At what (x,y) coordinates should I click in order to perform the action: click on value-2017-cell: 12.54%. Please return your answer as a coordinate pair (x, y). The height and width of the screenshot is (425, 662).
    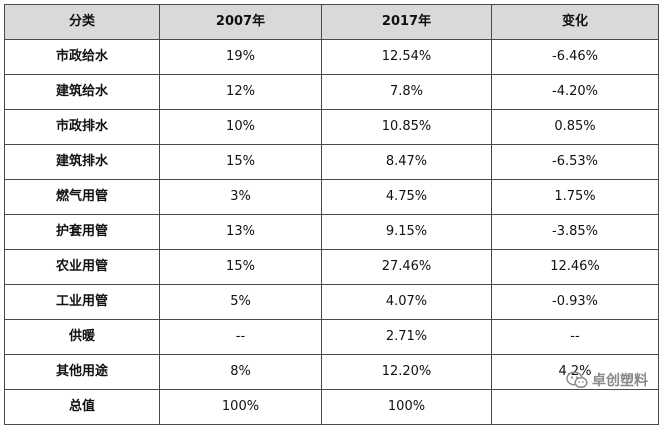
    Looking at the image, I should click on (406, 57).